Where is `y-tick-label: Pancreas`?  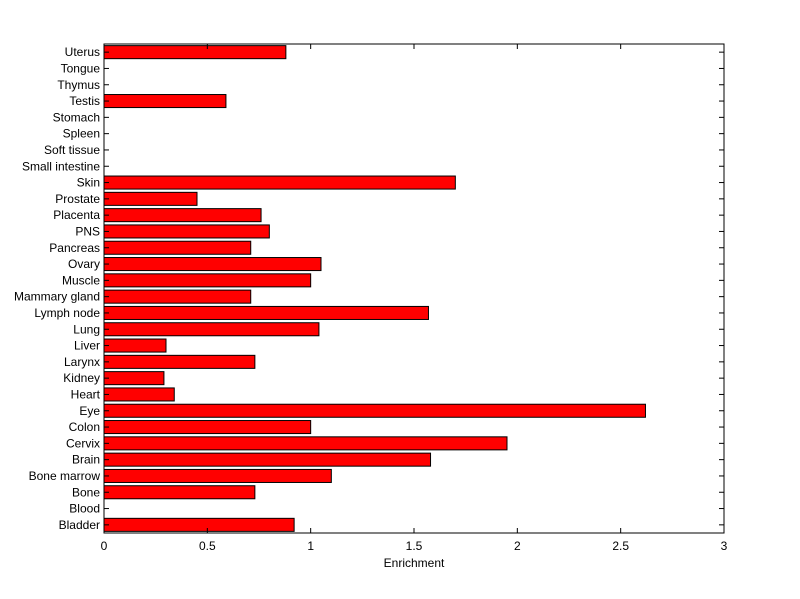
y-tick-label: Pancreas is located at coordinates (74, 248).